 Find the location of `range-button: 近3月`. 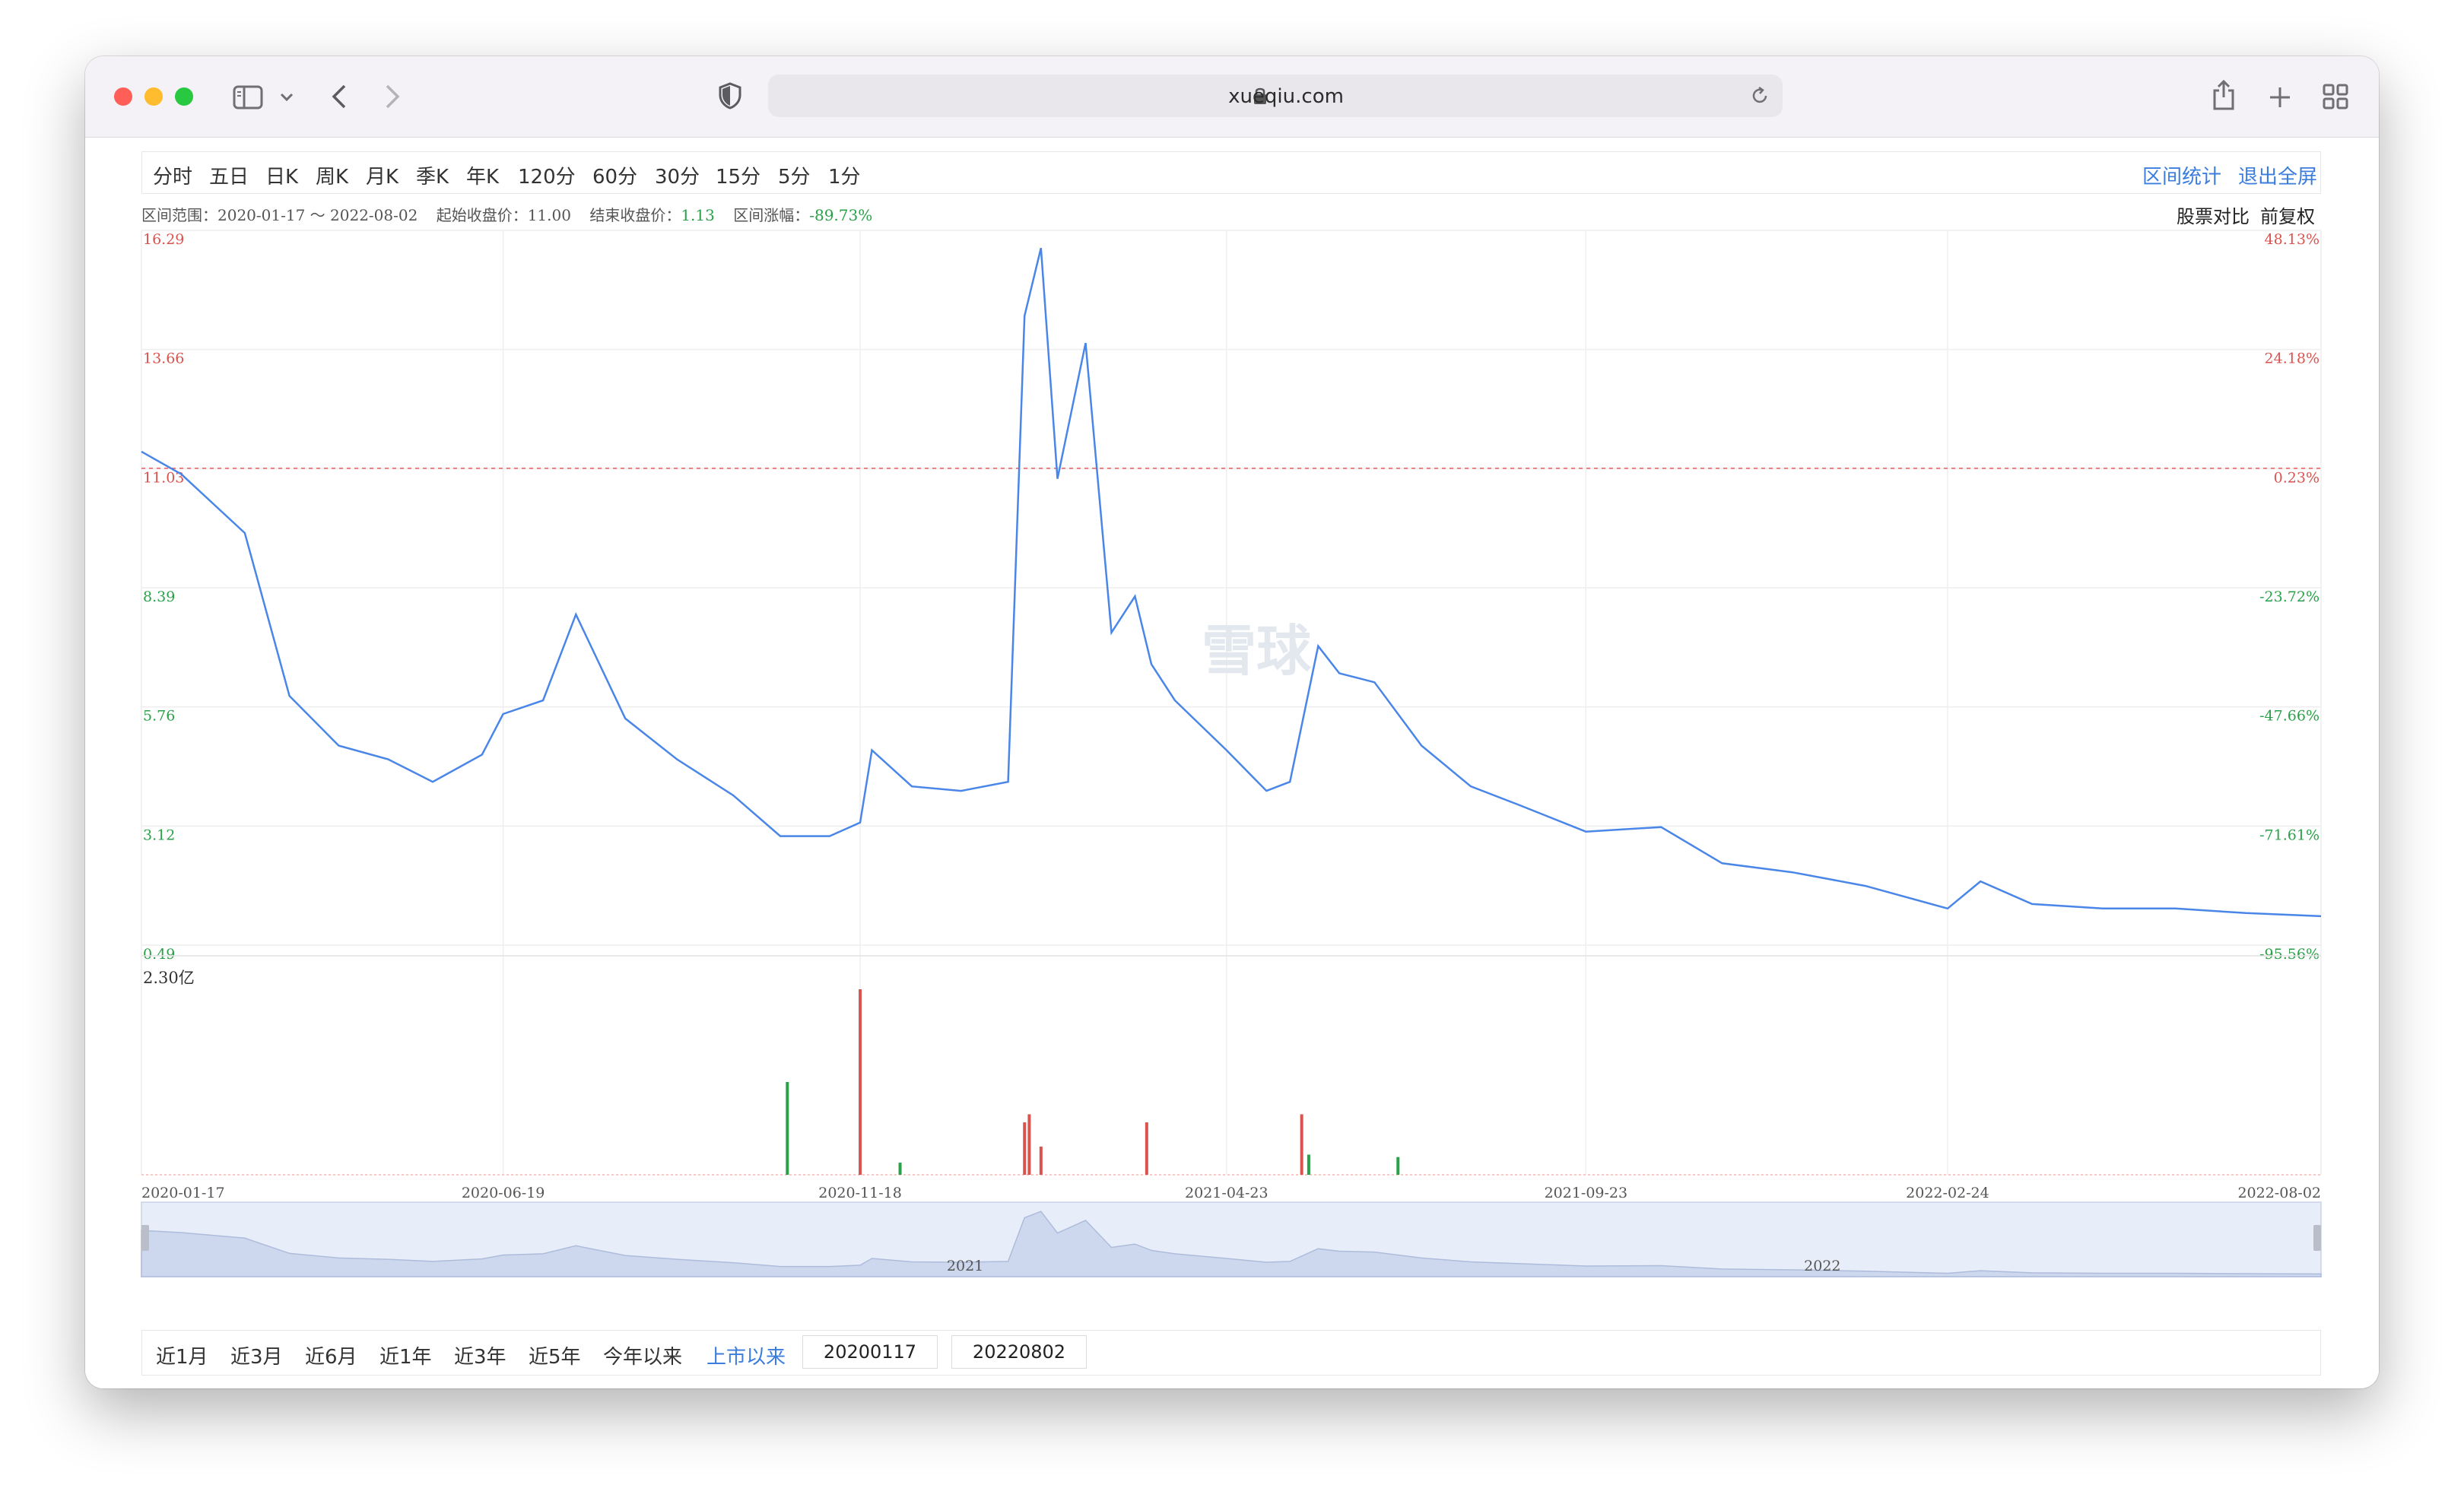

range-button: 近3月 is located at coordinates (256, 1357).